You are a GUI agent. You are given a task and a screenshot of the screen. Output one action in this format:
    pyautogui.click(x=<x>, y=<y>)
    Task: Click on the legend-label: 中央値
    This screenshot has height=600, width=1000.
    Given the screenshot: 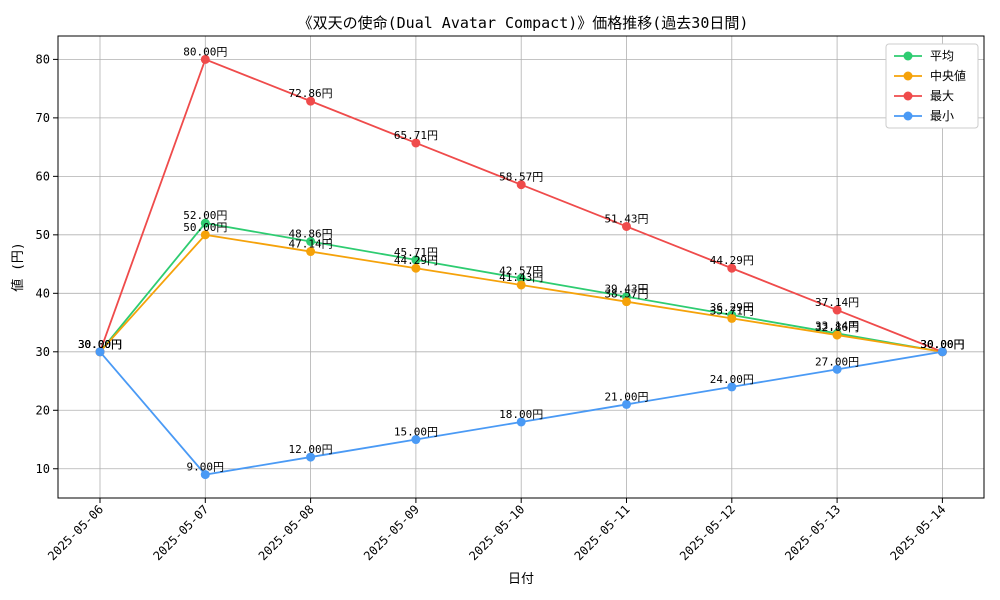 What is the action you would take?
    pyautogui.click(x=948, y=75)
    